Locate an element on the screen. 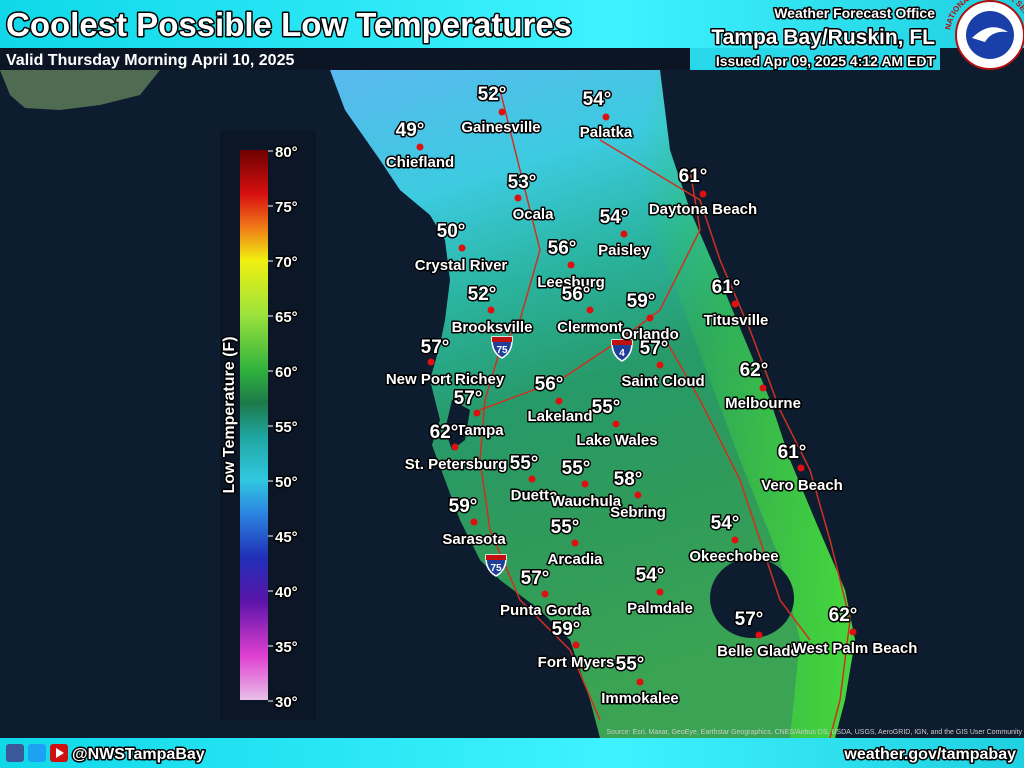 The image size is (1024, 768). city-name: Immokalee is located at coordinates (640, 698).